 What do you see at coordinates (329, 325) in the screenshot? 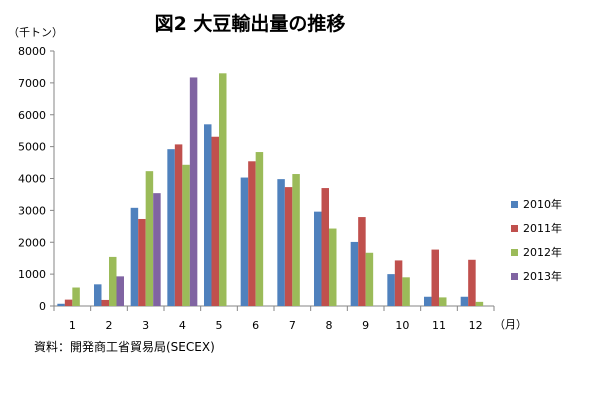
I see `x-tick-label: 8` at bounding box center [329, 325].